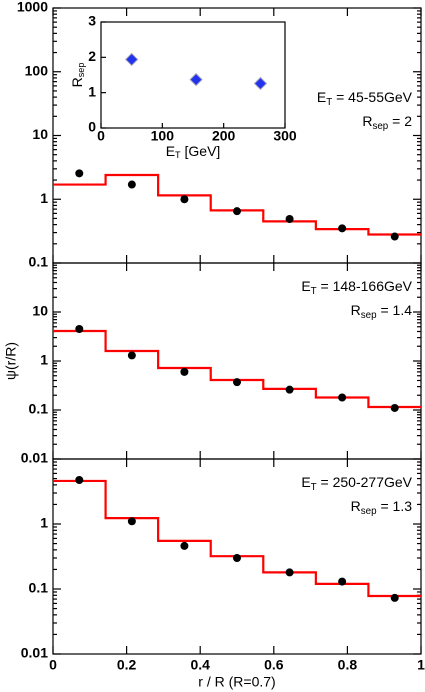 Image resolution: width=425 pixels, height=692 pixels. What do you see at coordinates (170, 151) in the screenshot?
I see `inset-x-axis-label-main: E` at bounding box center [170, 151].